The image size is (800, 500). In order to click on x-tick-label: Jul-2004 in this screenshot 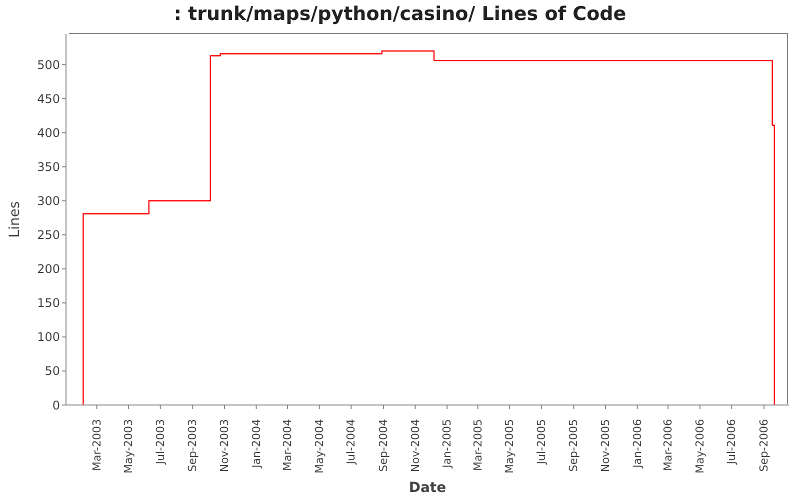, I will do `click(351, 442)`.